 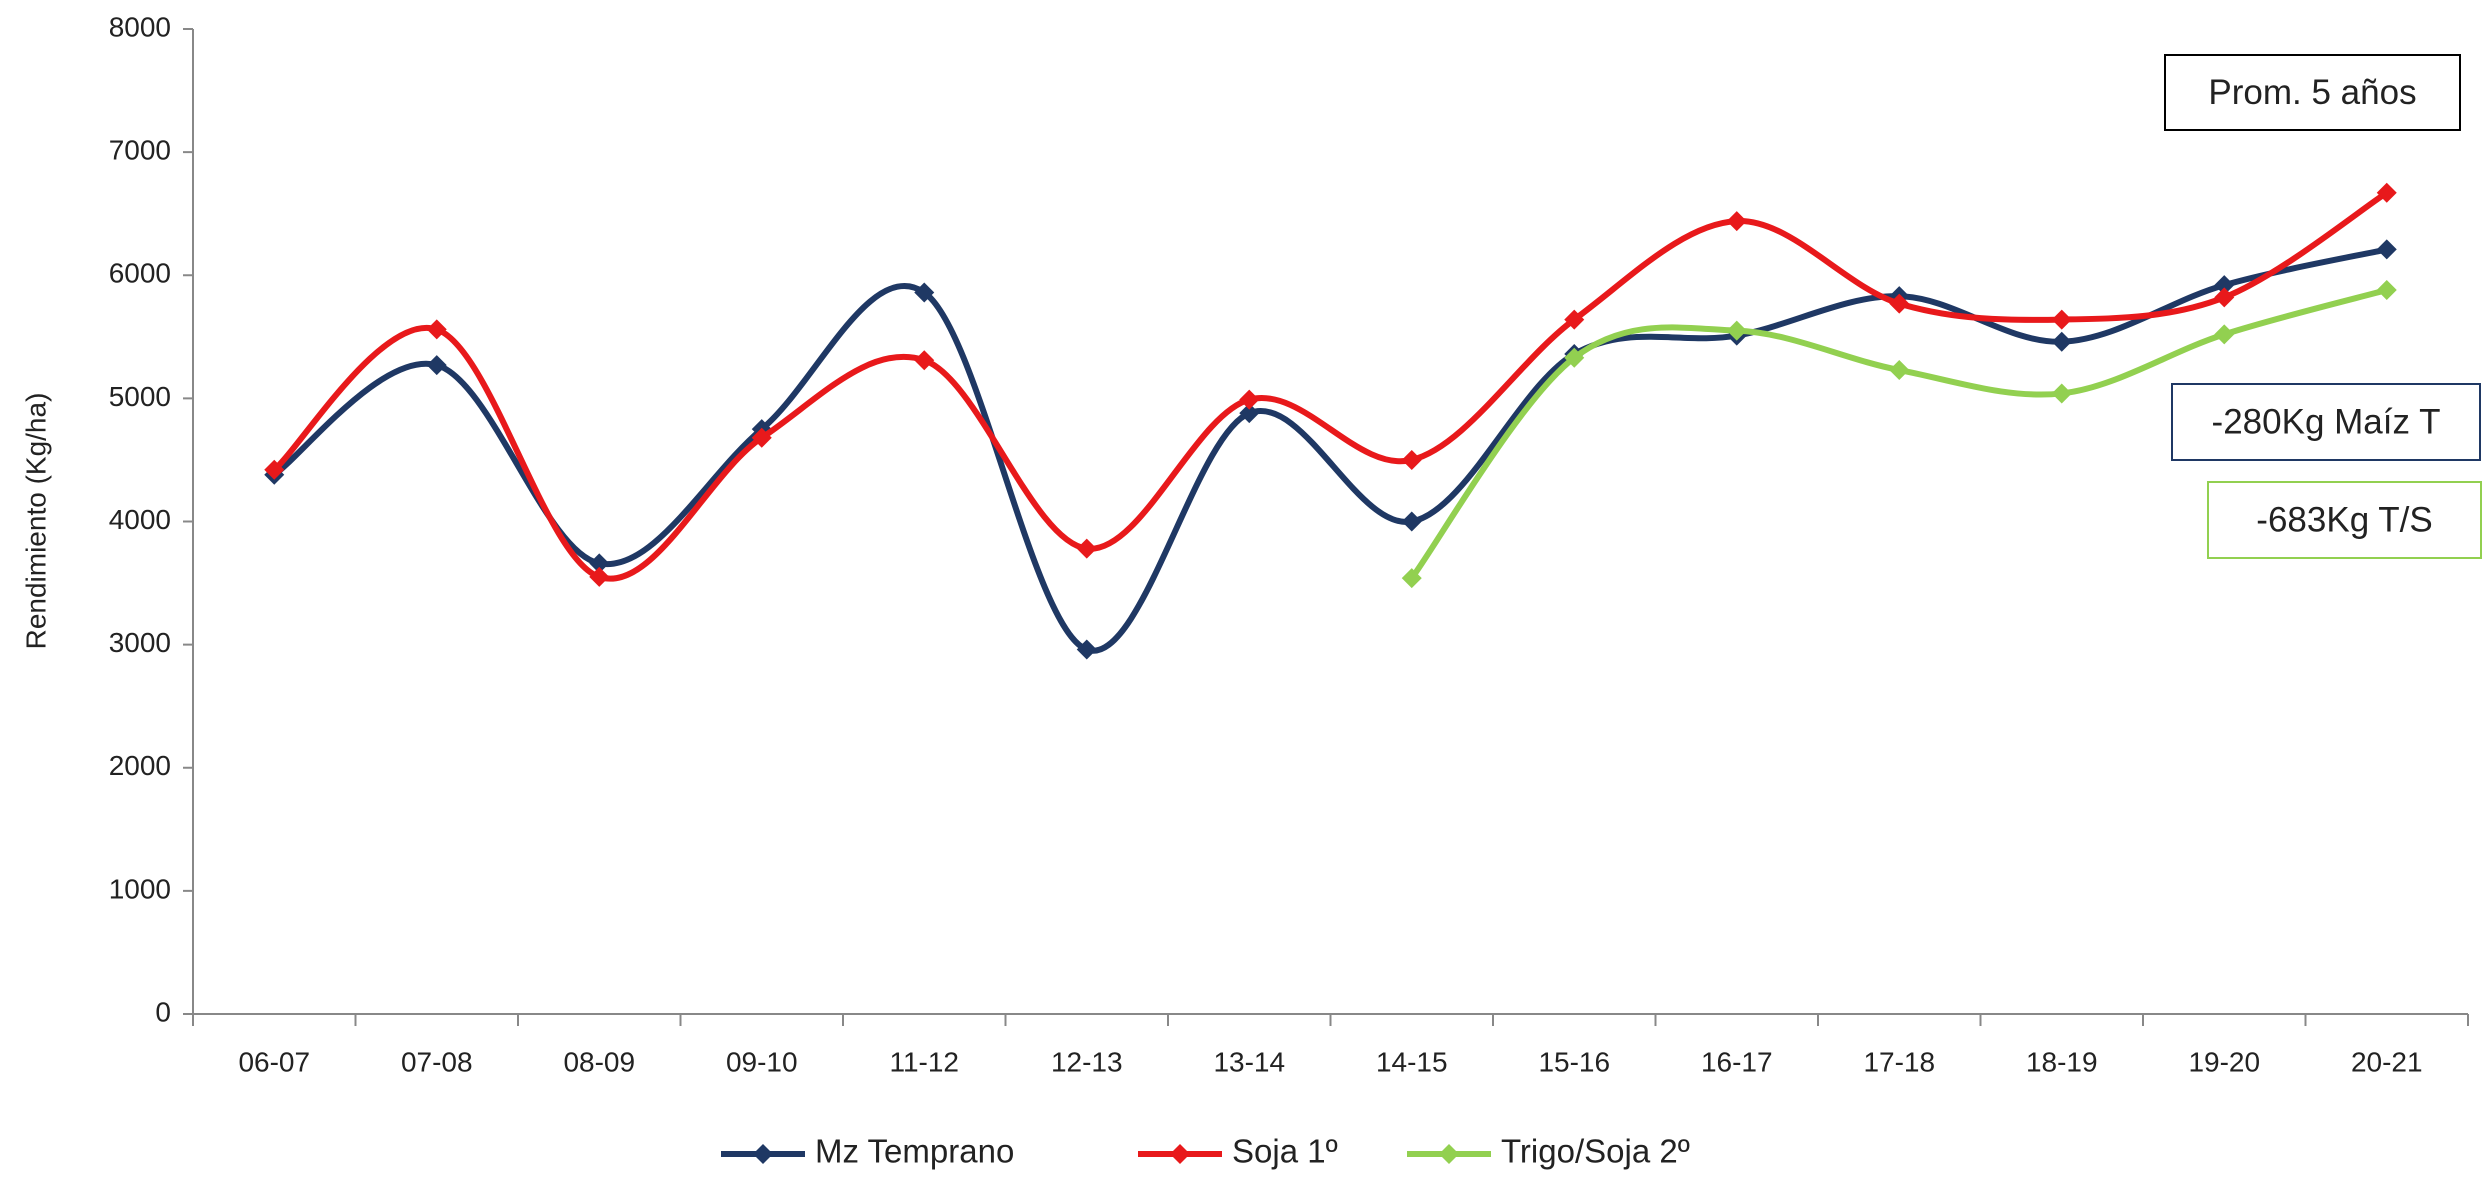 I want to click on x-tick-label: 07-08, so click(x=437, y=1061).